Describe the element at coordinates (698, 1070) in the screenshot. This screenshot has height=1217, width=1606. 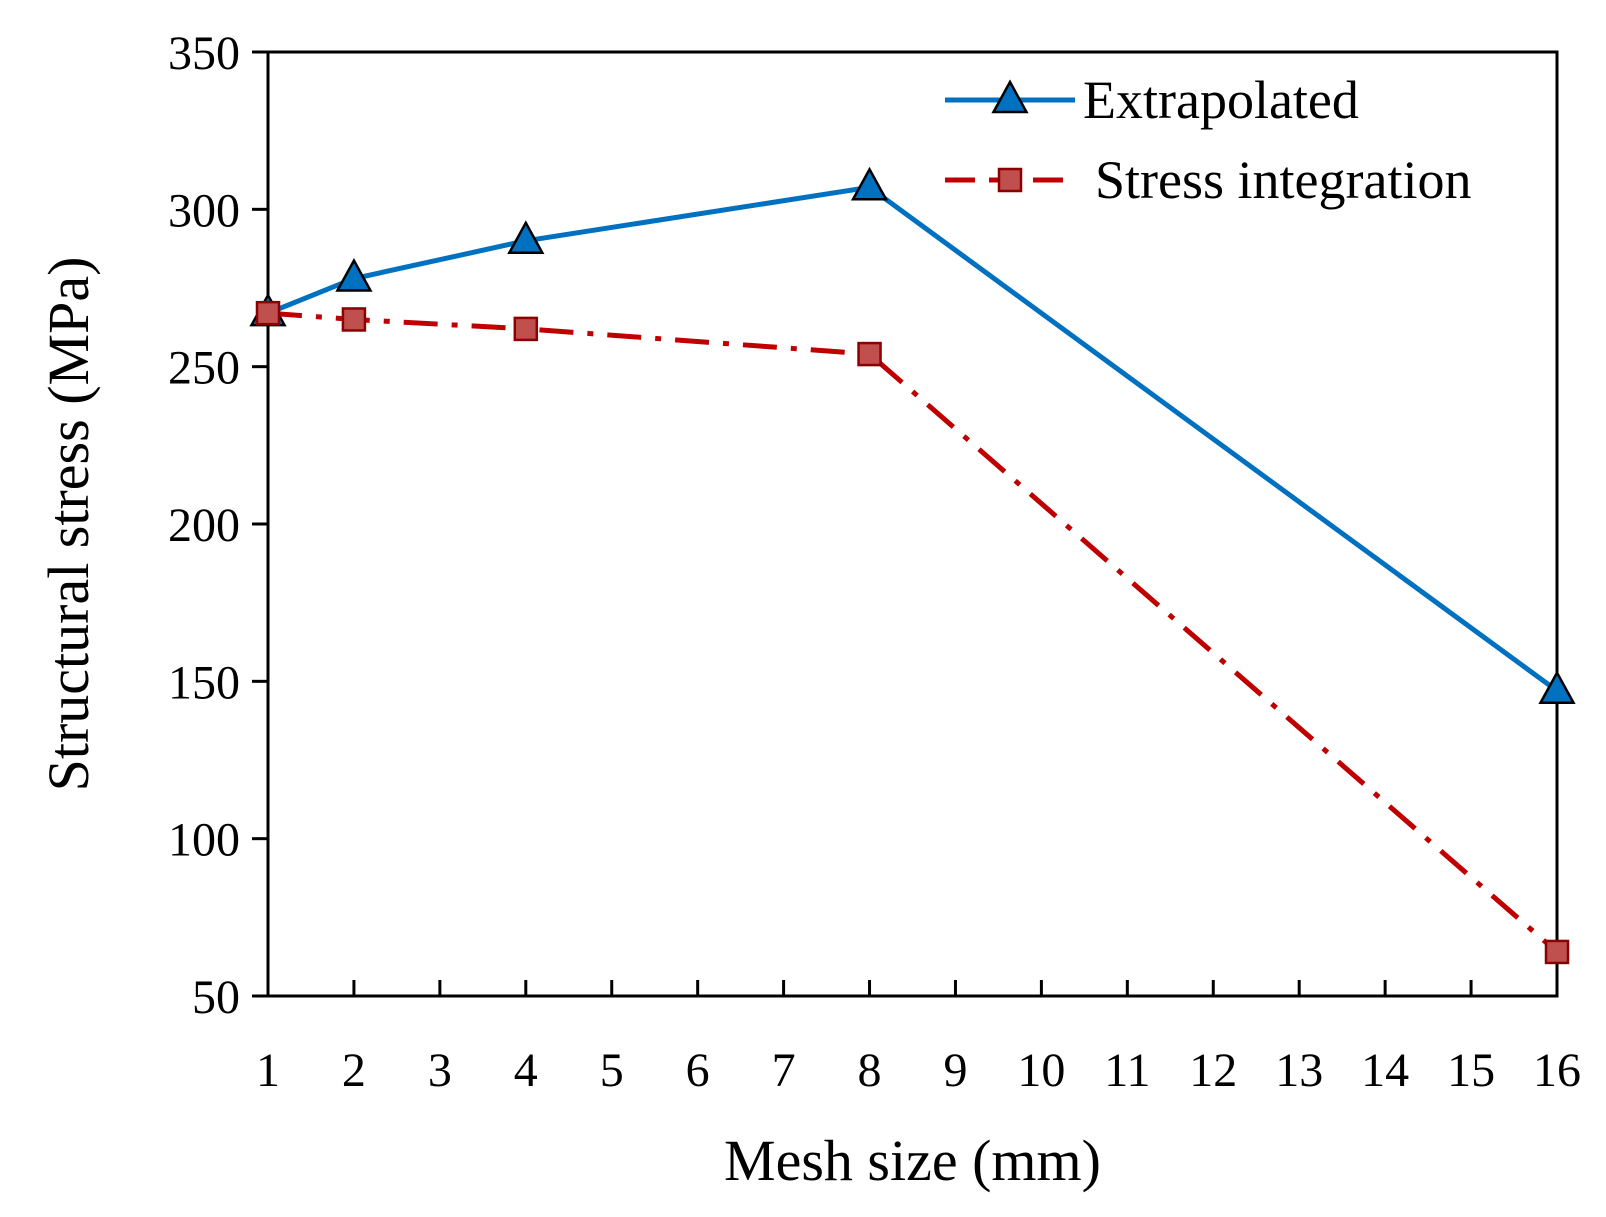
I see `x-tick-label: 6` at that location.